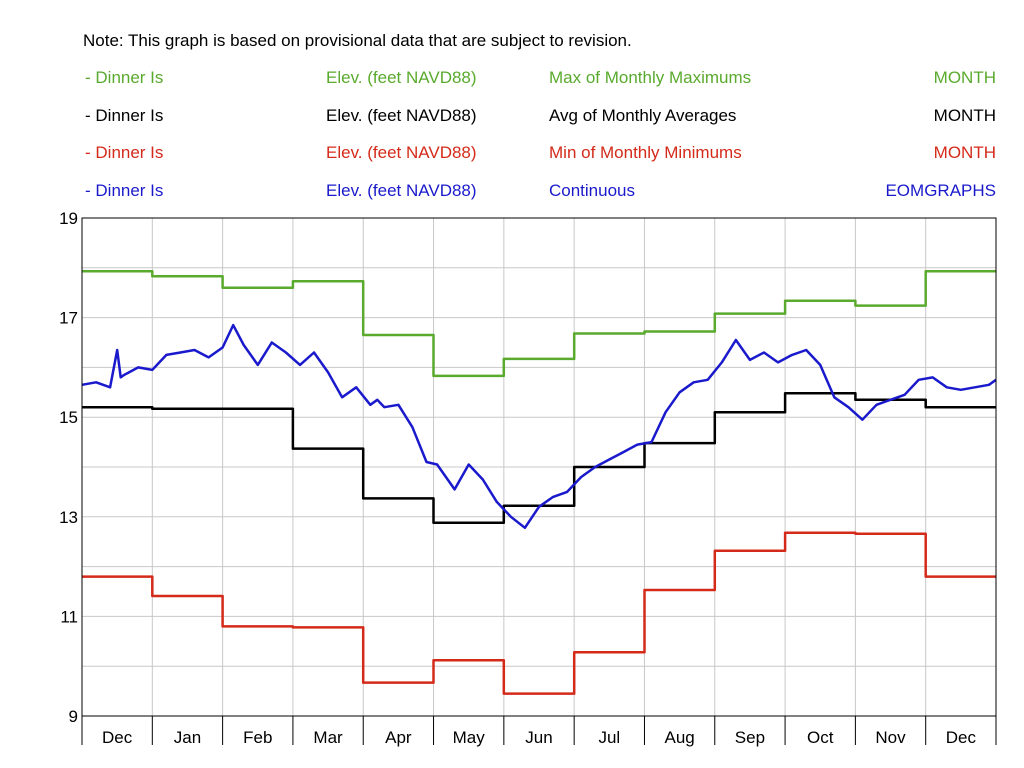 This screenshot has height=768, width=1024. What do you see at coordinates (68, 517) in the screenshot?
I see `y-tick-label: 13` at bounding box center [68, 517].